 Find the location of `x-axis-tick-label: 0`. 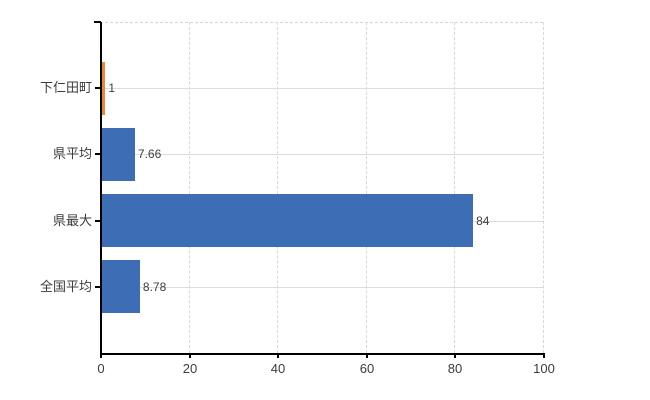

x-axis-tick-label: 0 is located at coordinates (101, 368).